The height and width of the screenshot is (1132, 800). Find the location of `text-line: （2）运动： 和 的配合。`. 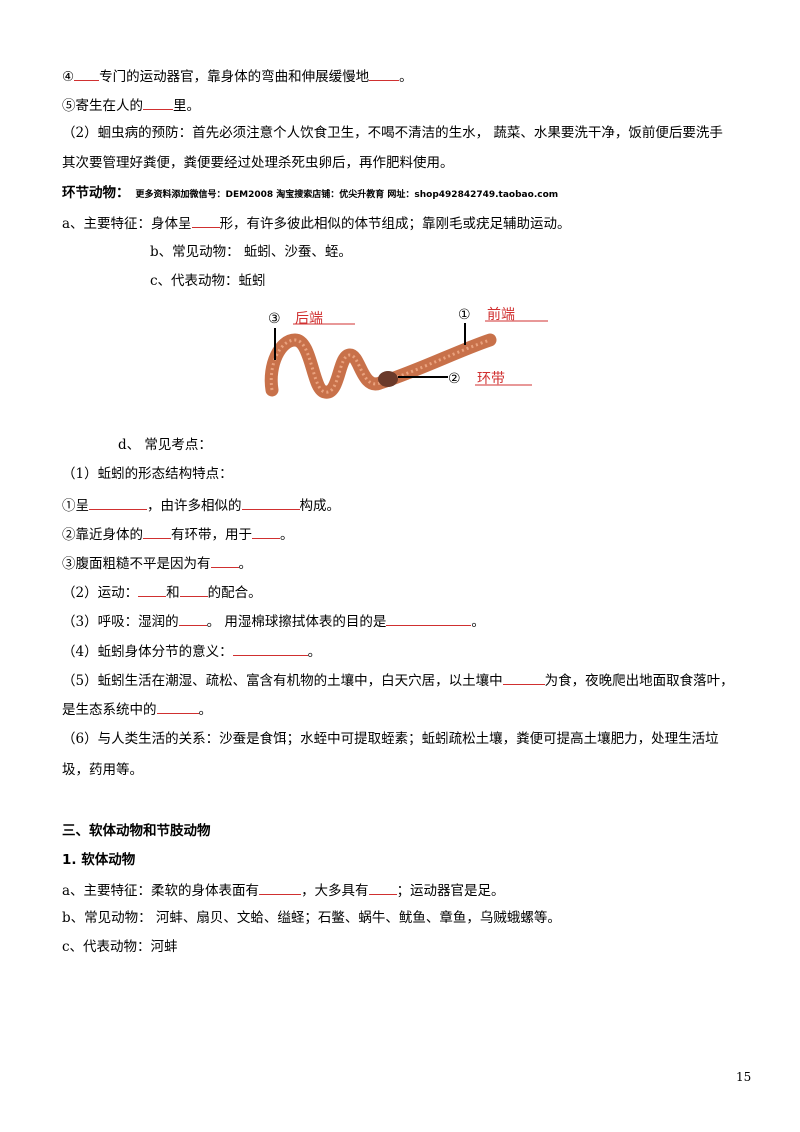

text-line: （2）运动： 和 的配合。 is located at coordinates (162, 592).